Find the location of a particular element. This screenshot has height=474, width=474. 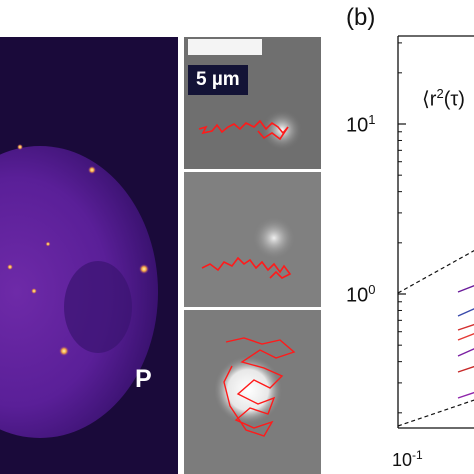

region-label-p: P is located at coordinates (143, 379).